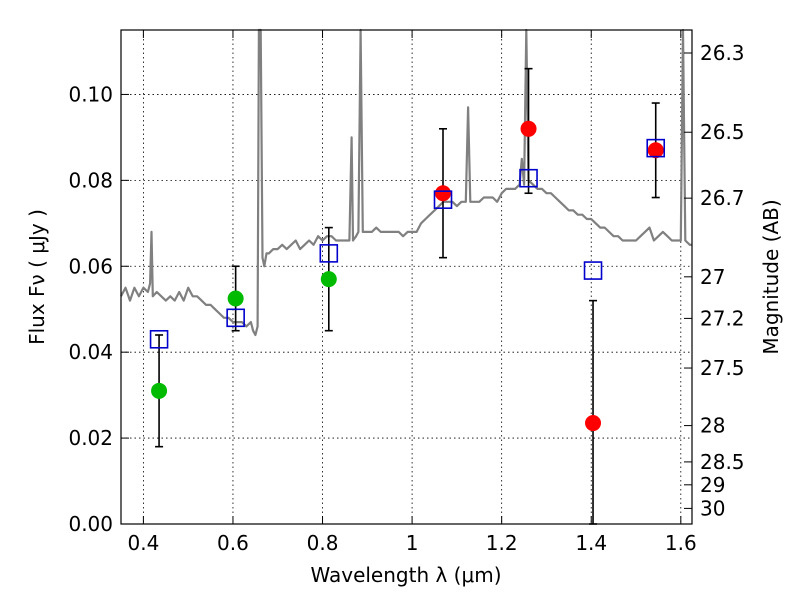  Describe the element at coordinates (323, 543) in the screenshot. I see `x-tick-label: 0.8` at that location.